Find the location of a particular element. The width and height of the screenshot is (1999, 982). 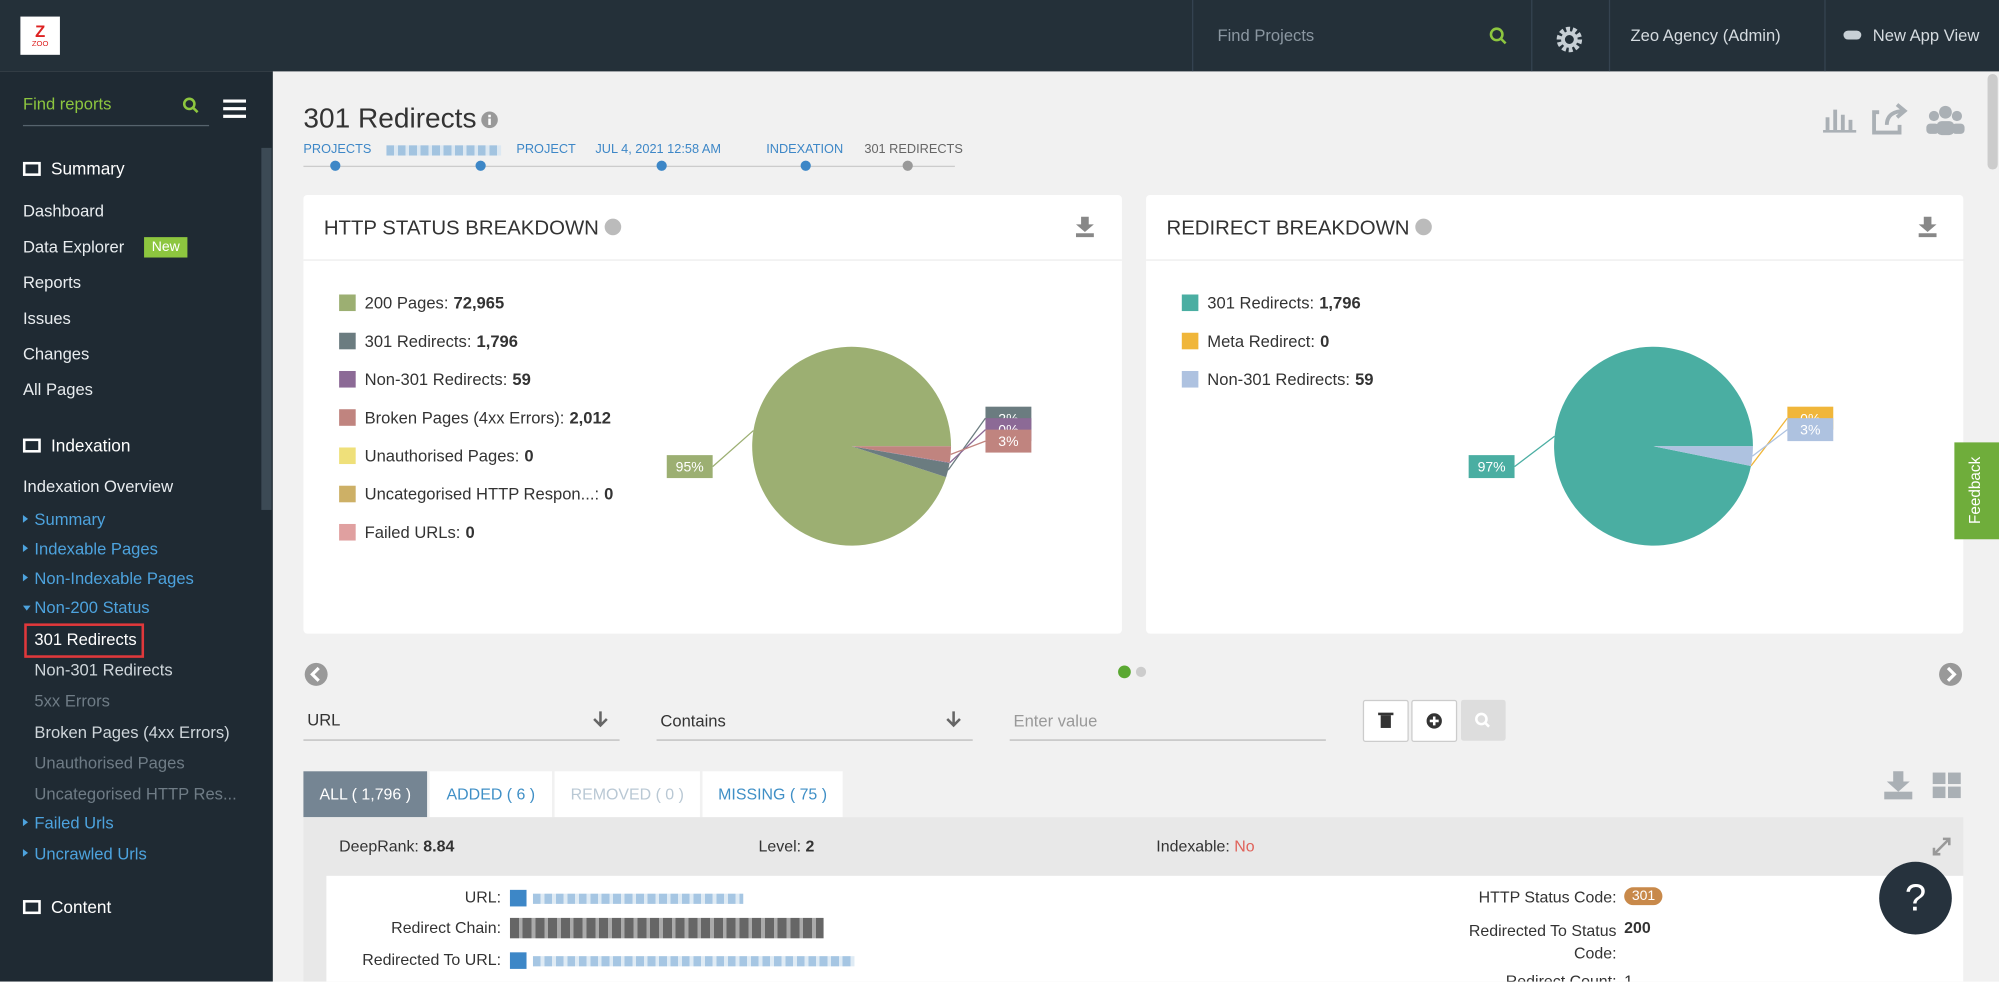

new-app-view: New App View is located at coordinates (1926, 35).